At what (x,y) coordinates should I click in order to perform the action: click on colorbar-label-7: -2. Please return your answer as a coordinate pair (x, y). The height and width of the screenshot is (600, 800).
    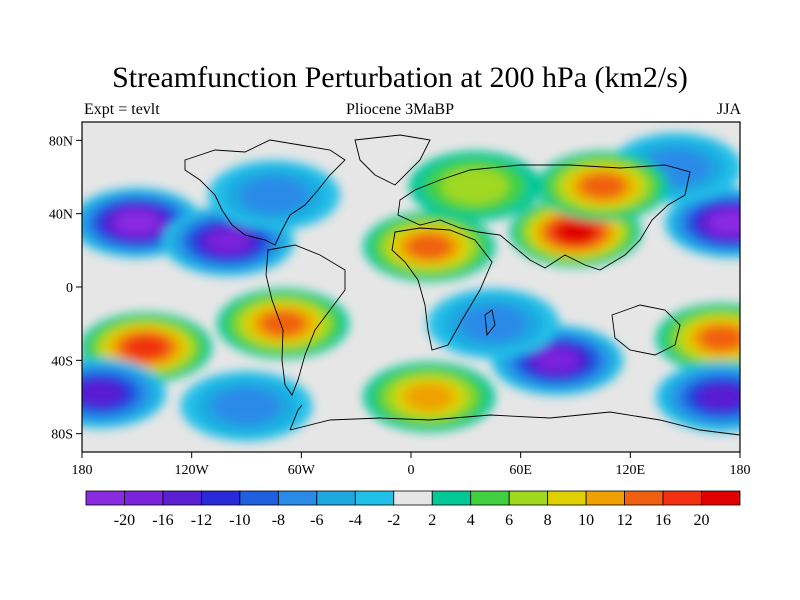
    Looking at the image, I should click on (393, 520).